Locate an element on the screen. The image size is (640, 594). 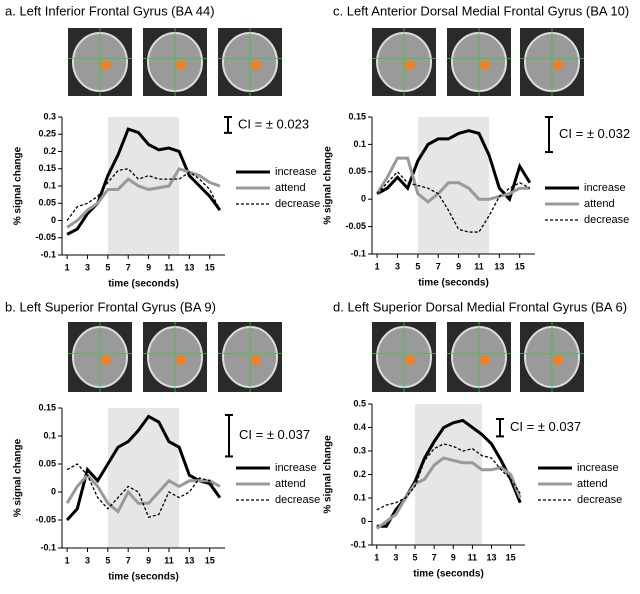
y-tick-label: 0.25 is located at coordinates (47, 134).